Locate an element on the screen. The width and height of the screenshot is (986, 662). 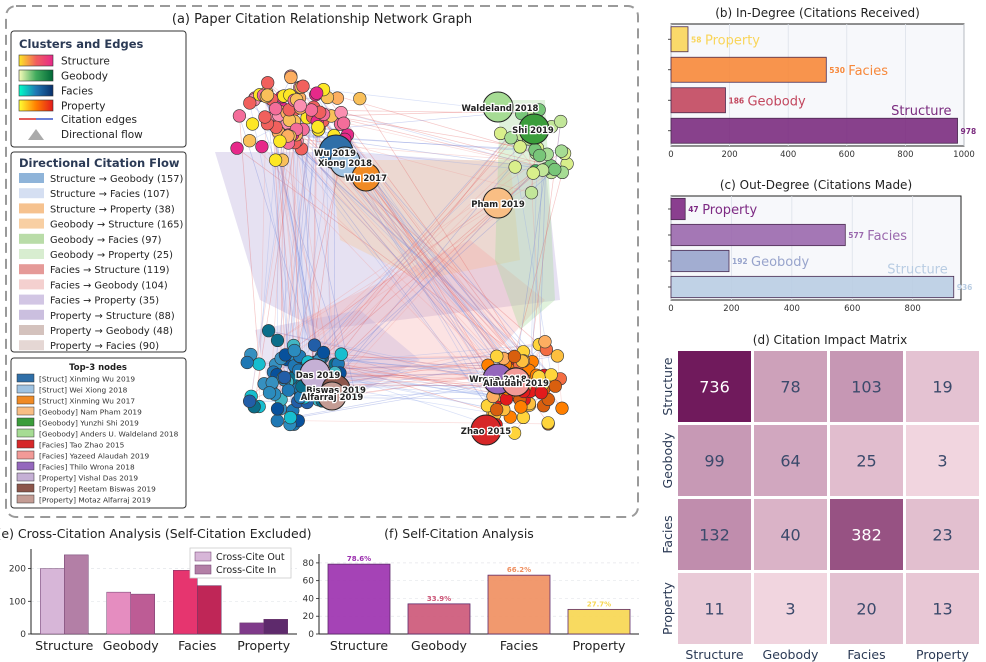
heatmap-cell-value: 11 is located at coordinates (714, 609).